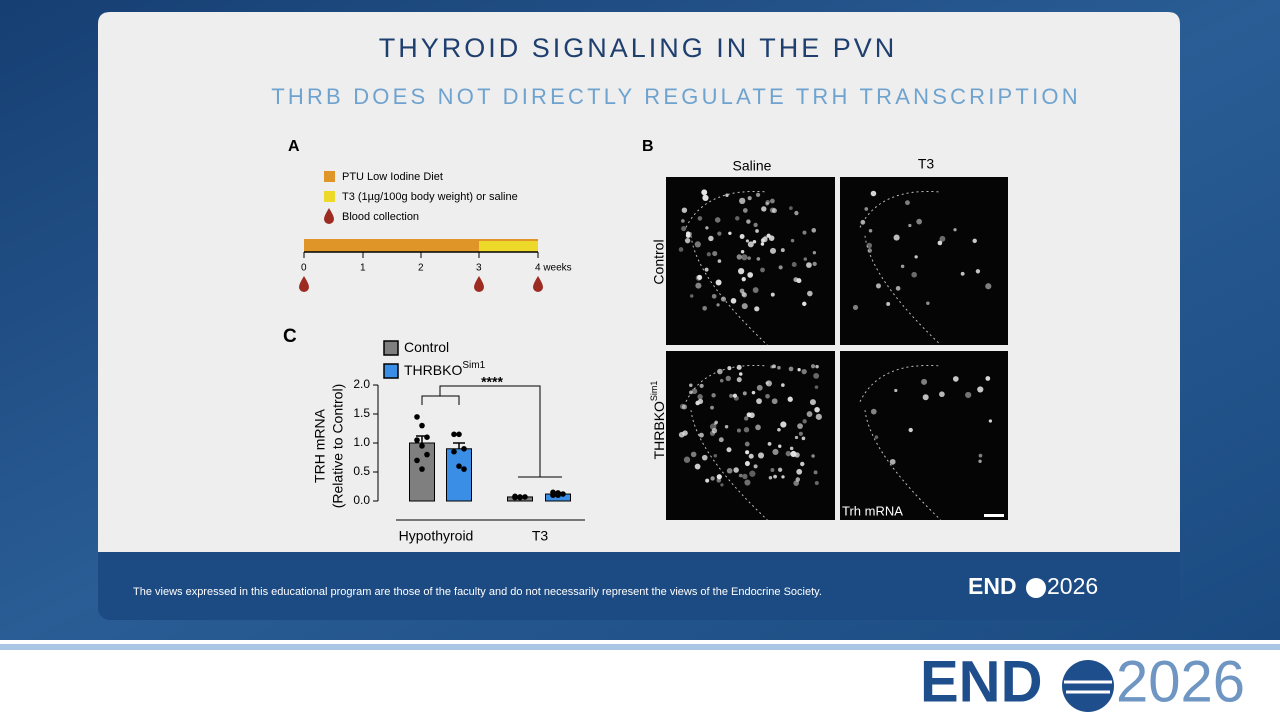 The width and height of the screenshot is (1280, 725). What do you see at coordinates (422, 472) in the screenshot?
I see `bar` at bounding box center [422, 472].